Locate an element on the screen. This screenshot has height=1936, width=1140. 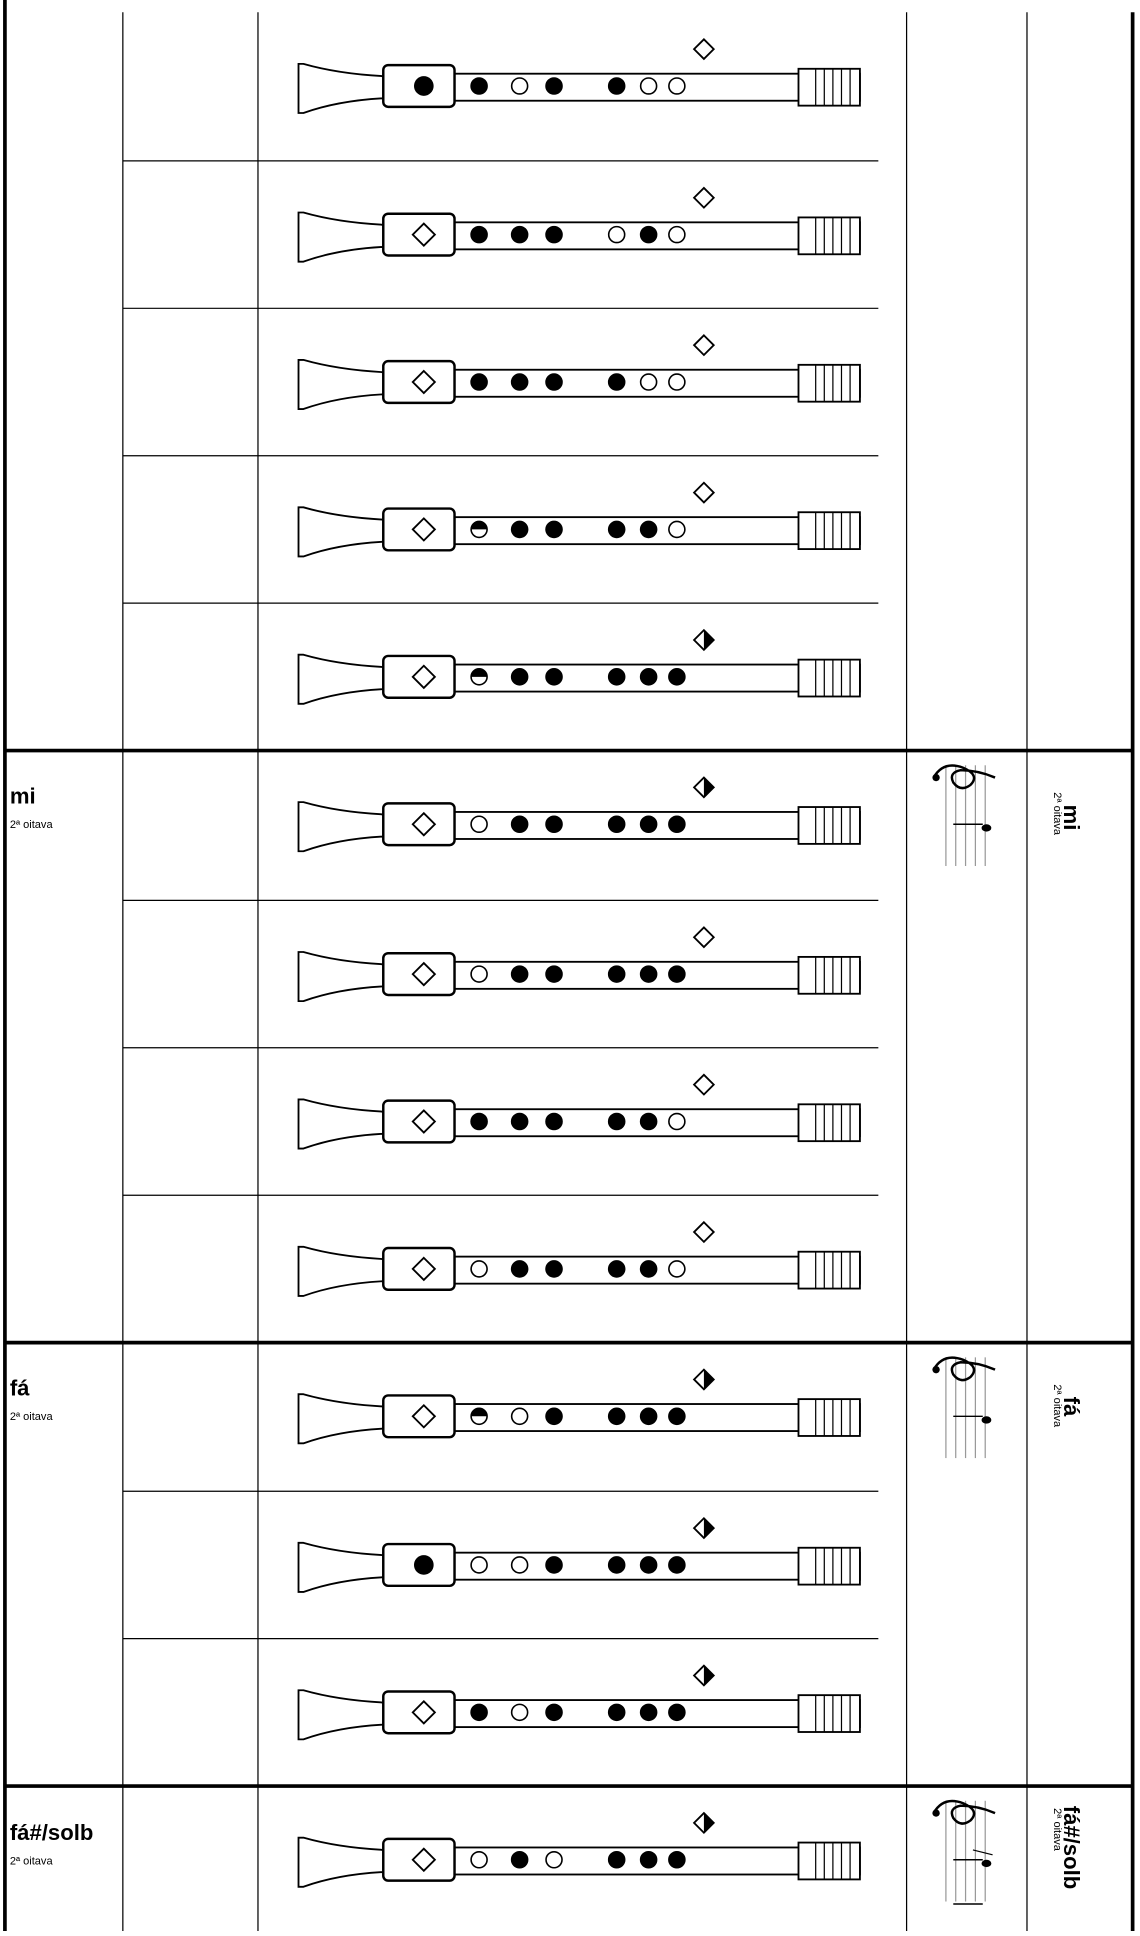
note-name: fá#/solb is located at coordinates (52, 1832).